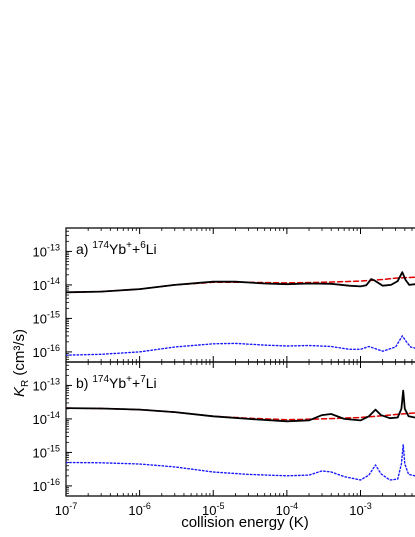 Image resolution: width=415 pixels, height=537 pixels. What do you see at coordinates (287, 509) in the screenshot?
I see `x-tick-label: 10⁻⁴` at bounding box center [287, 509].